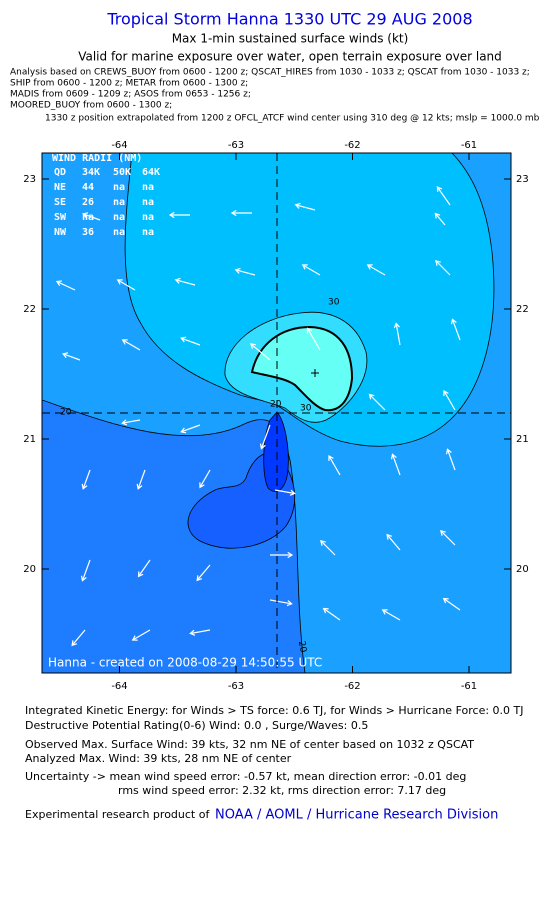  I want to click on radii-cell: QD, so click(60, 172).